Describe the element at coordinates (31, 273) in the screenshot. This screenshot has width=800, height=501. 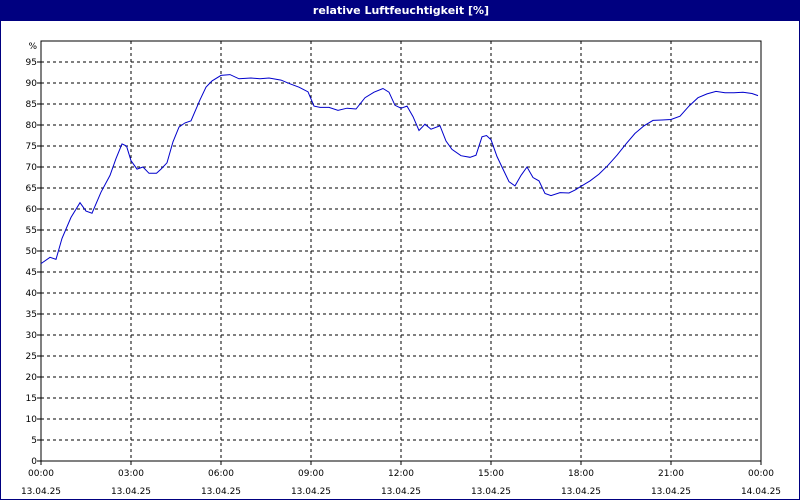
I see `y-tick-label: 45` at that location.